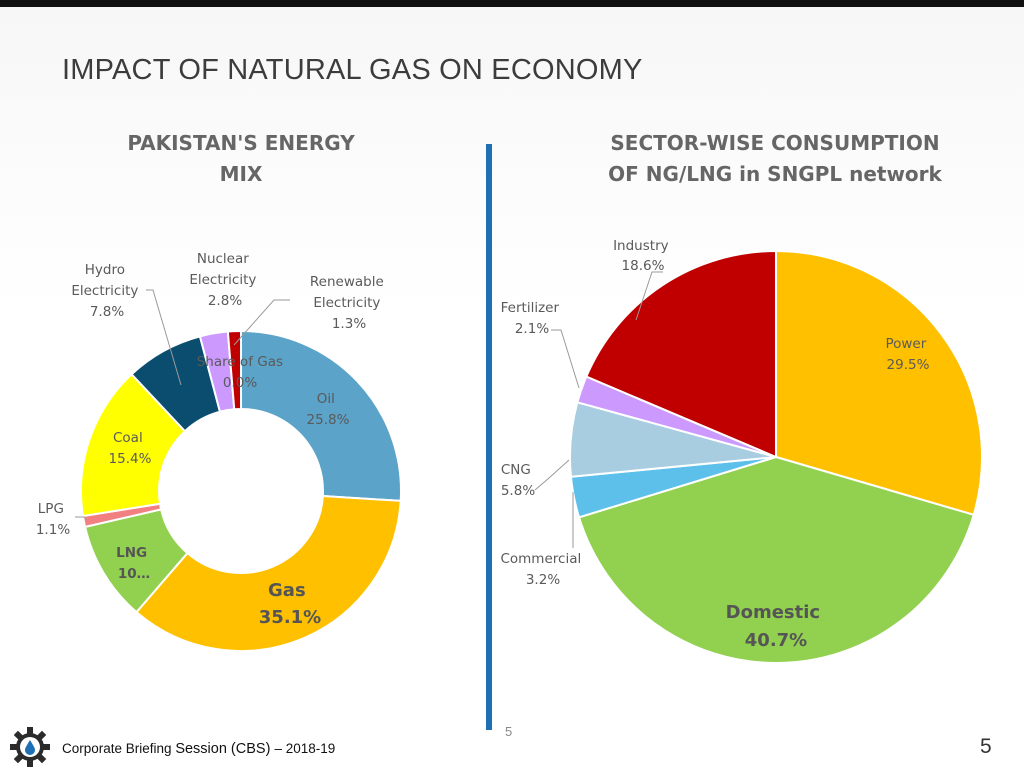 The height and width of the screenshot is (768, 1024). Describe the element at coordinates (347, 282) in the screenshot. I see `renewable-label-name-1: Renewable` at that location.